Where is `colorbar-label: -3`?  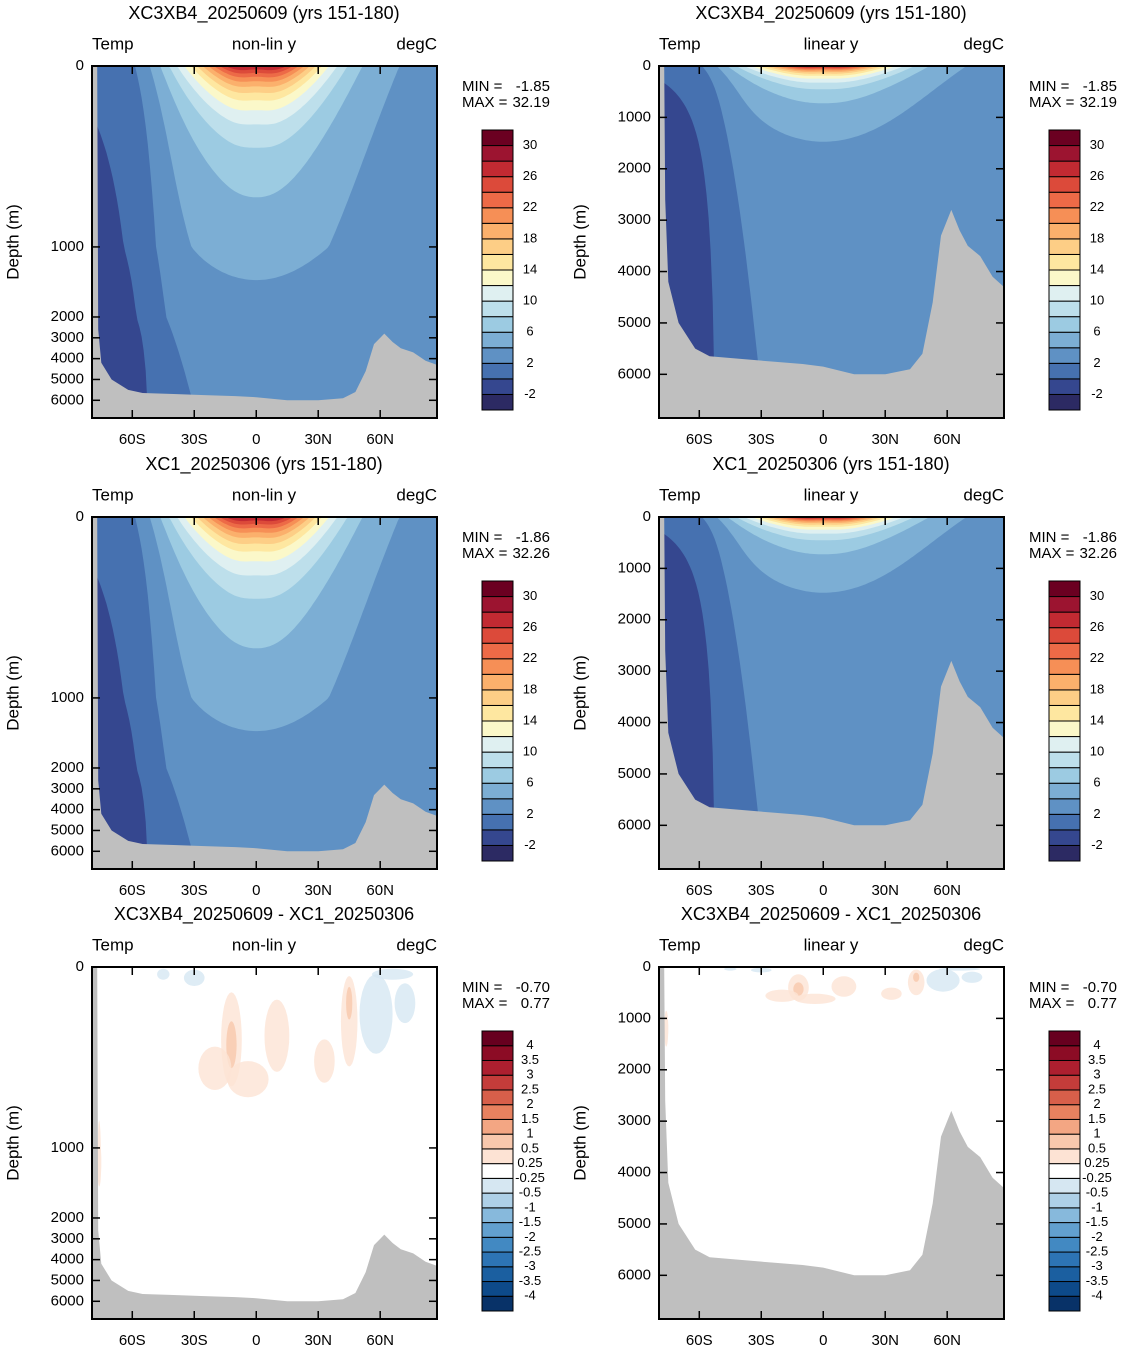
colorbar-label: -3 is located at coordinates (1097, 1265).